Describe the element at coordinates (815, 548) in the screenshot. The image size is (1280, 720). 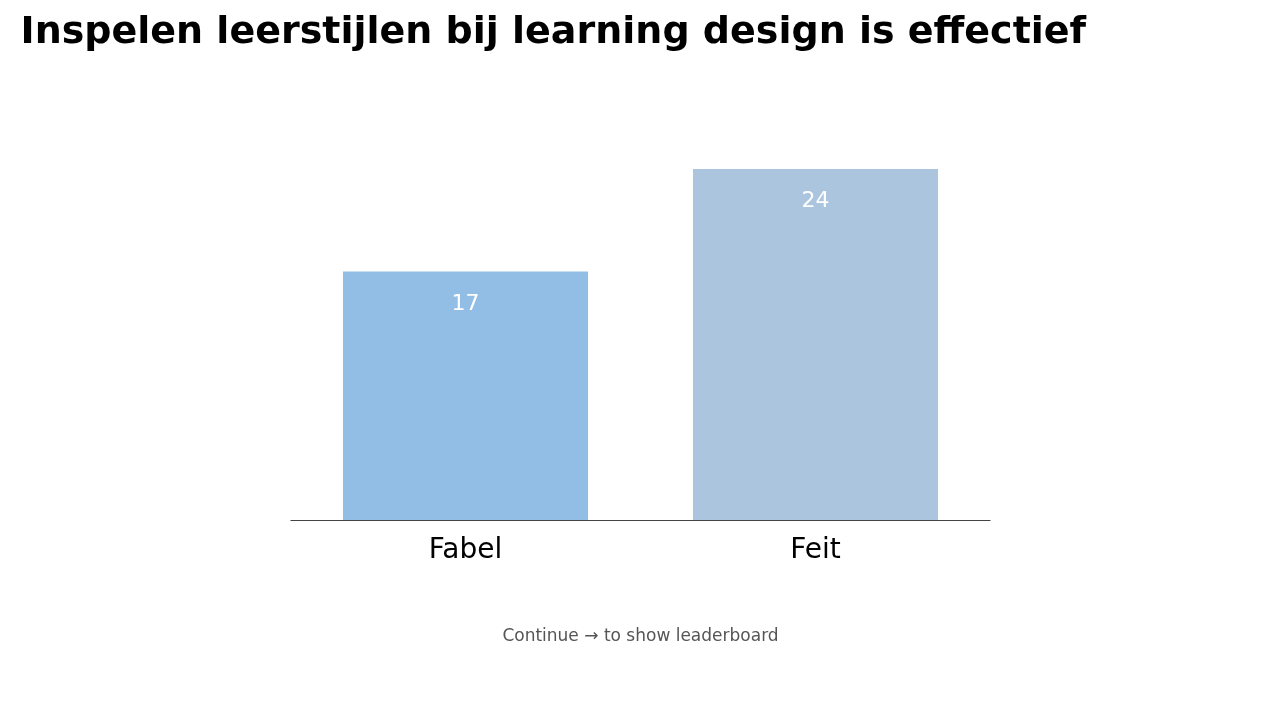
I see `x-tick-label: Feit` at that location.